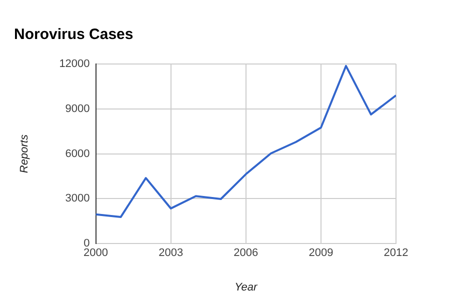 The image size is (466, 302). What do you see at coordinates (74, 35) in the screenshot?
I see `chart-title: Norovirus Cases` at bounding box center [74, 35].